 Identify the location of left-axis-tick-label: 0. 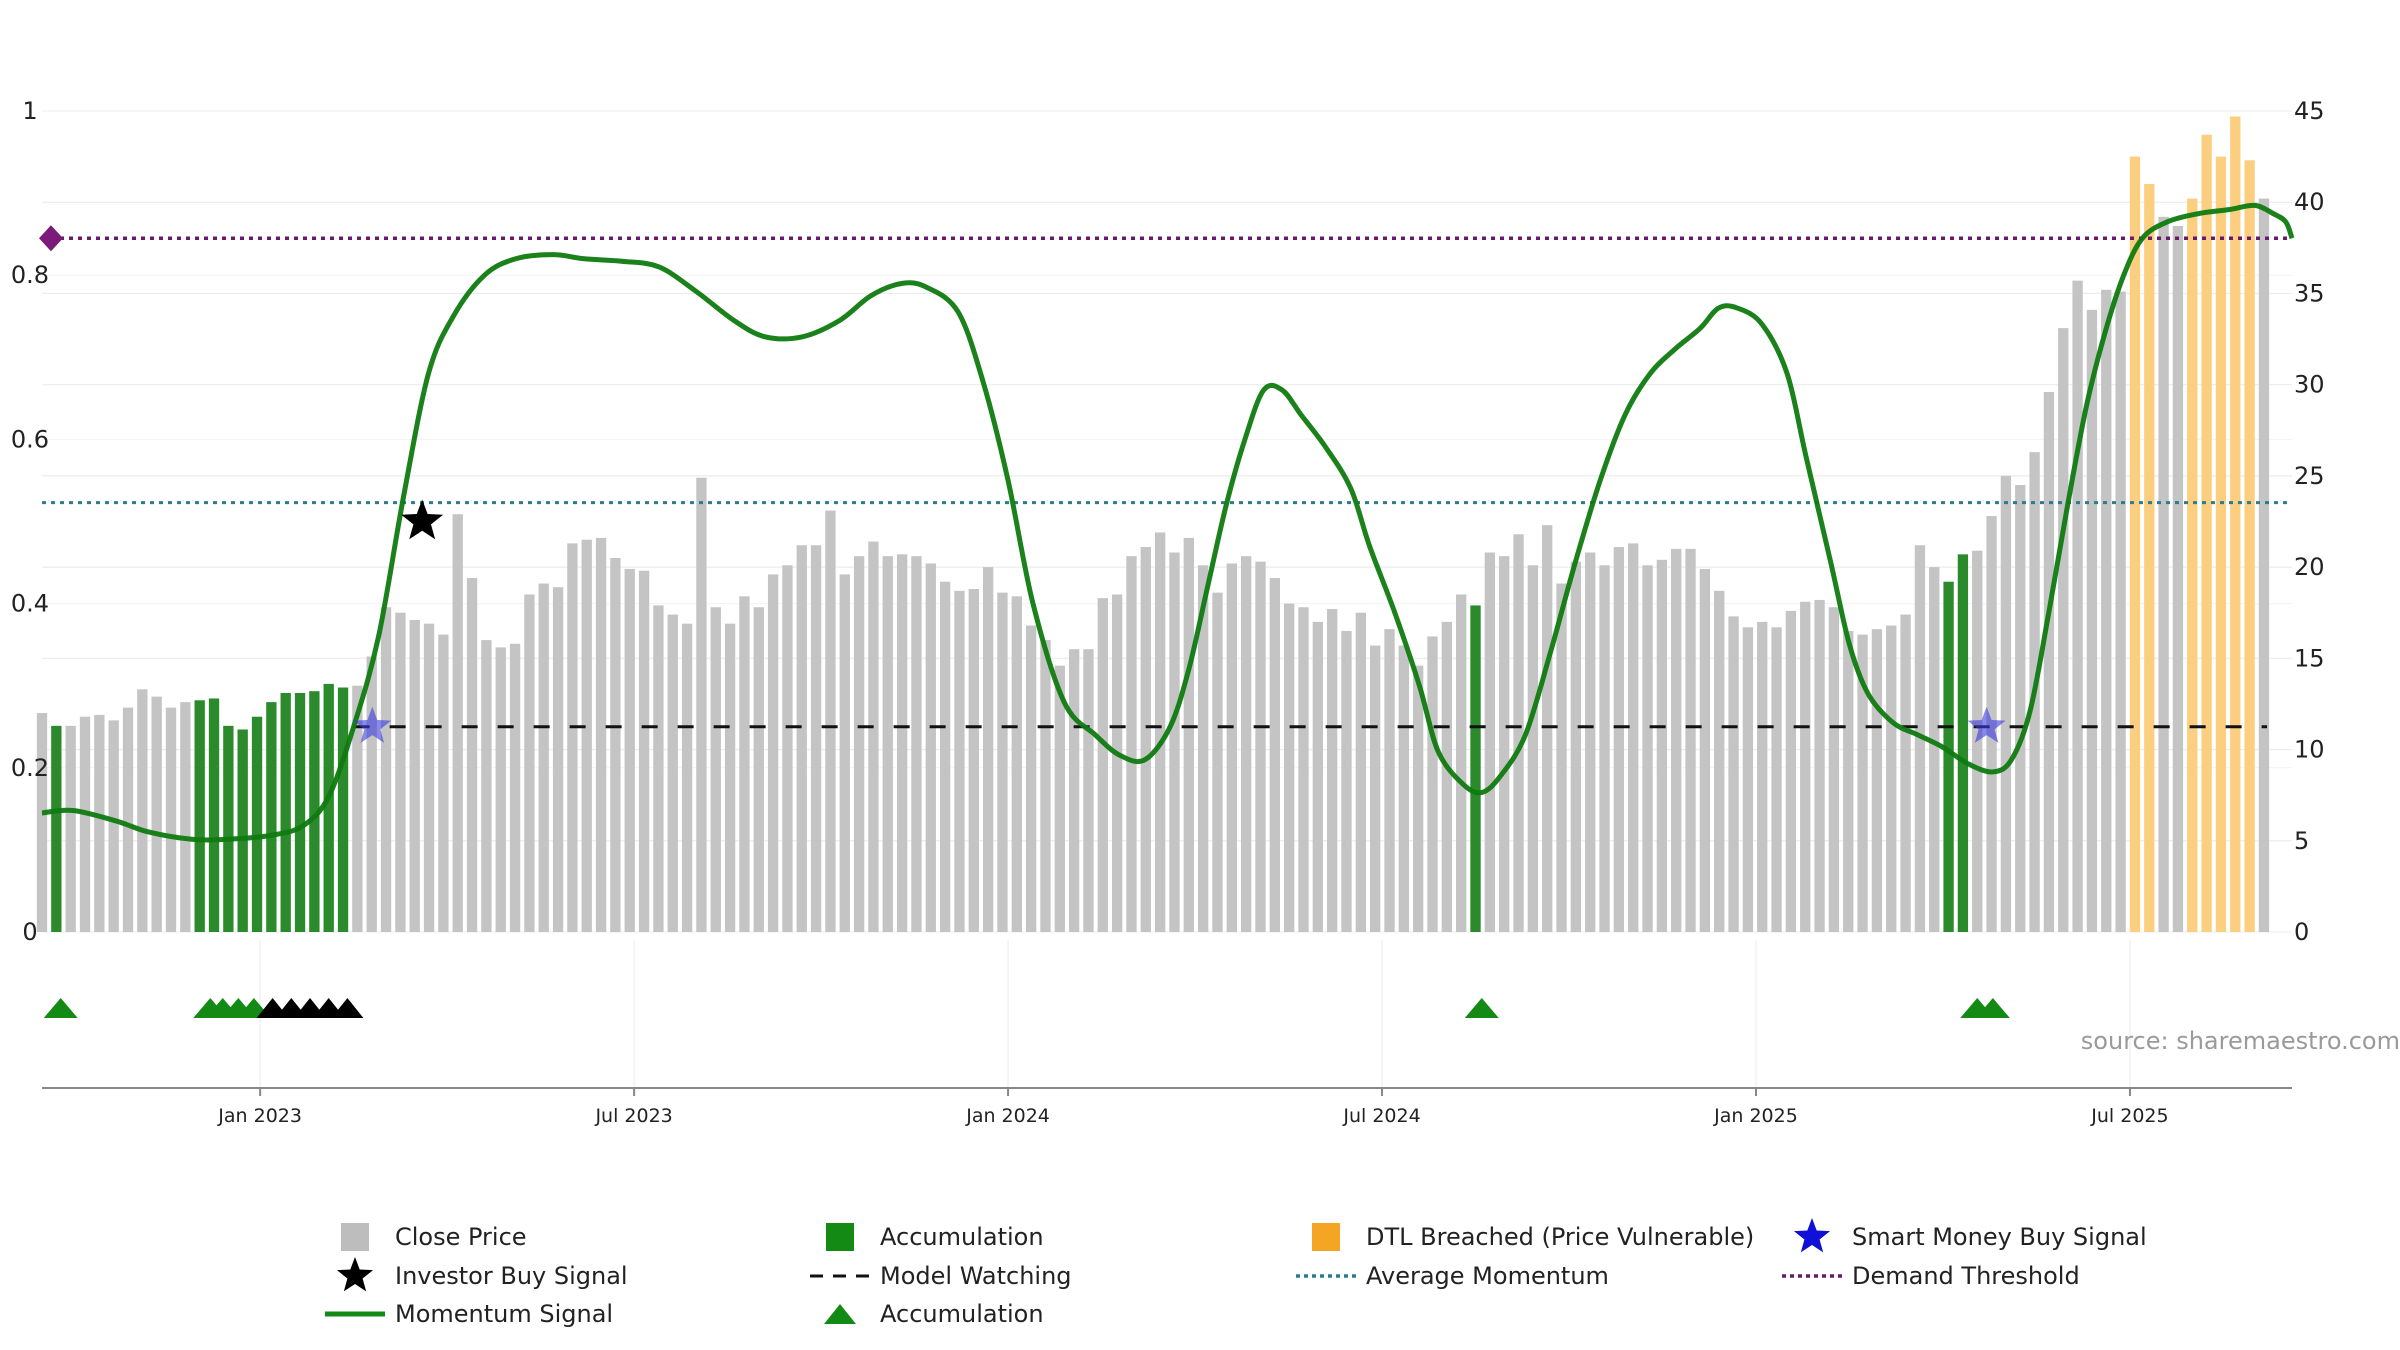
(29, 932).